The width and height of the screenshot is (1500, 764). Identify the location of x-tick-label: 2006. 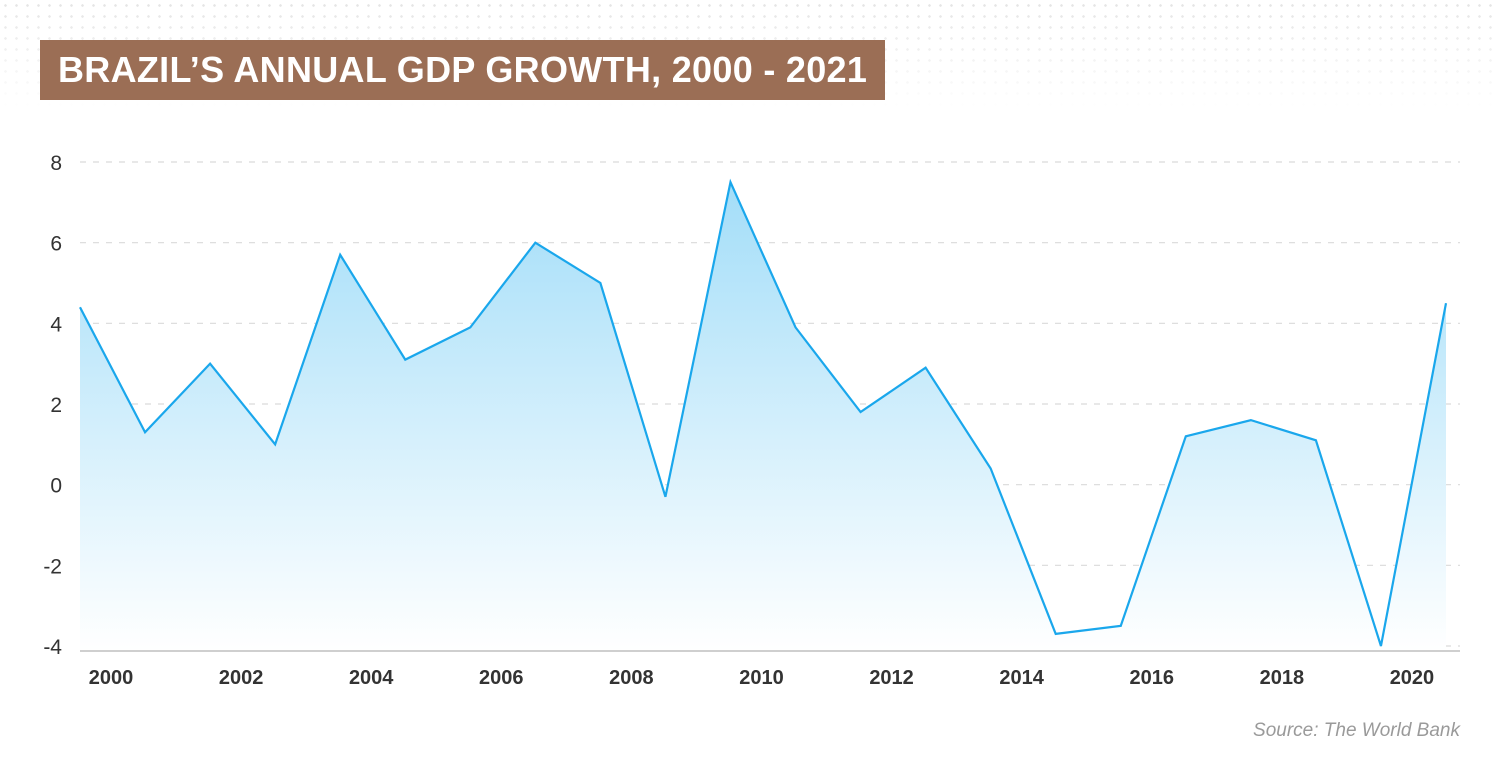
(501, 678).